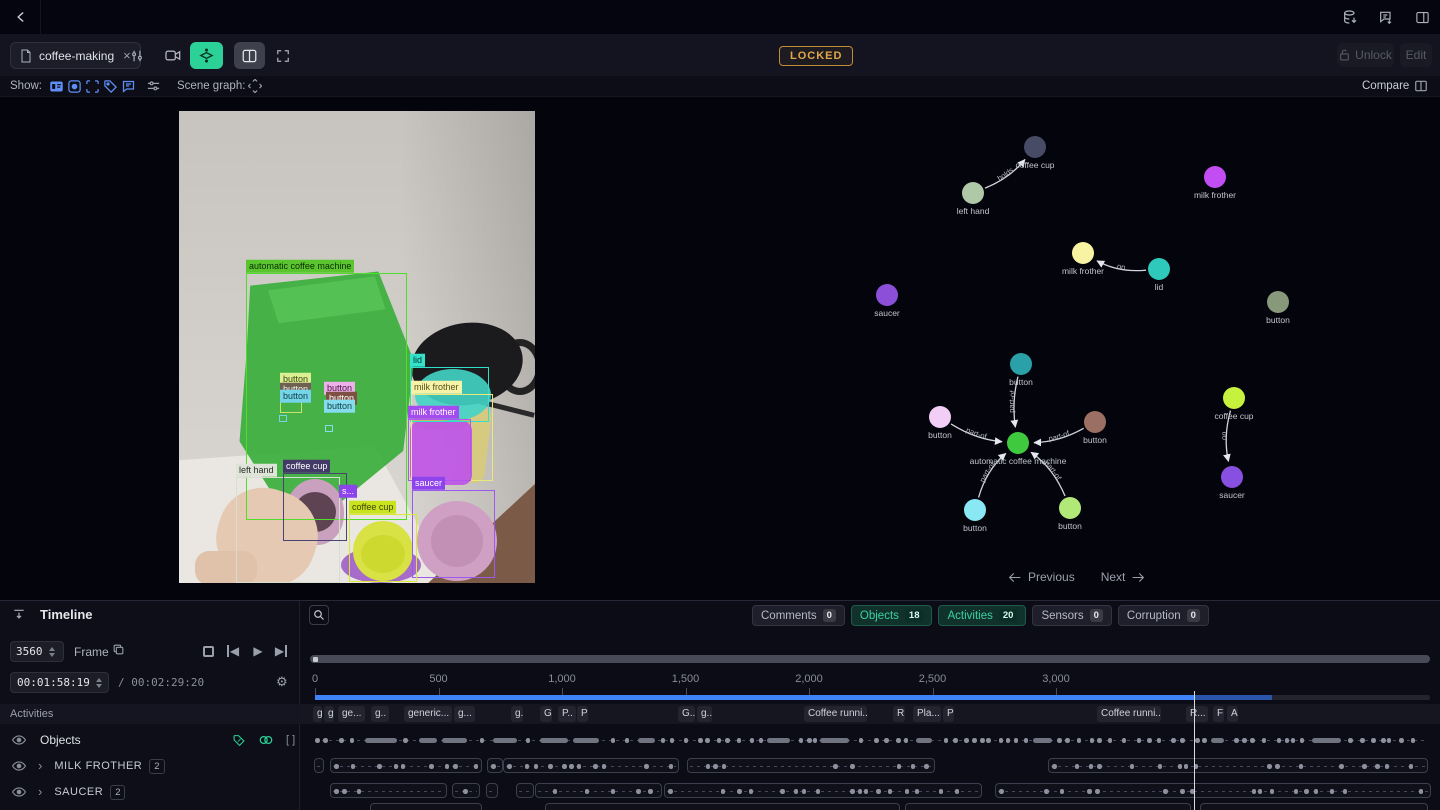 The image size is (1440, 810). What do you see at coordinates (283, 418) in the screenshot?
I see `button-3-box` at bounding box center [283, 418].